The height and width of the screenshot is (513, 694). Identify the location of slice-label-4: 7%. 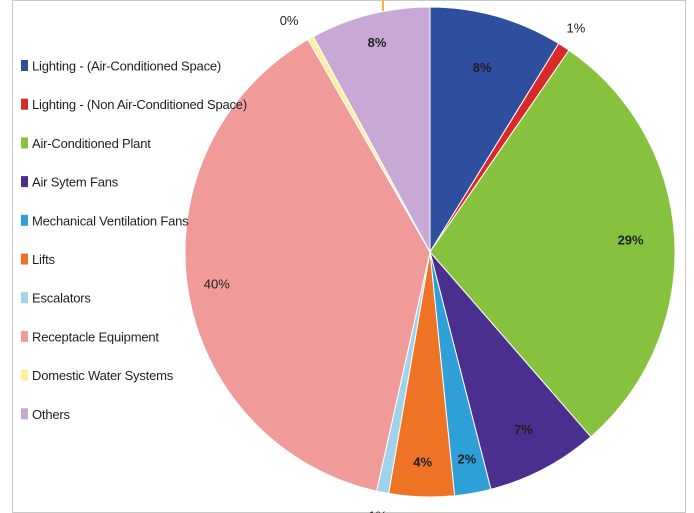
(523, 429).